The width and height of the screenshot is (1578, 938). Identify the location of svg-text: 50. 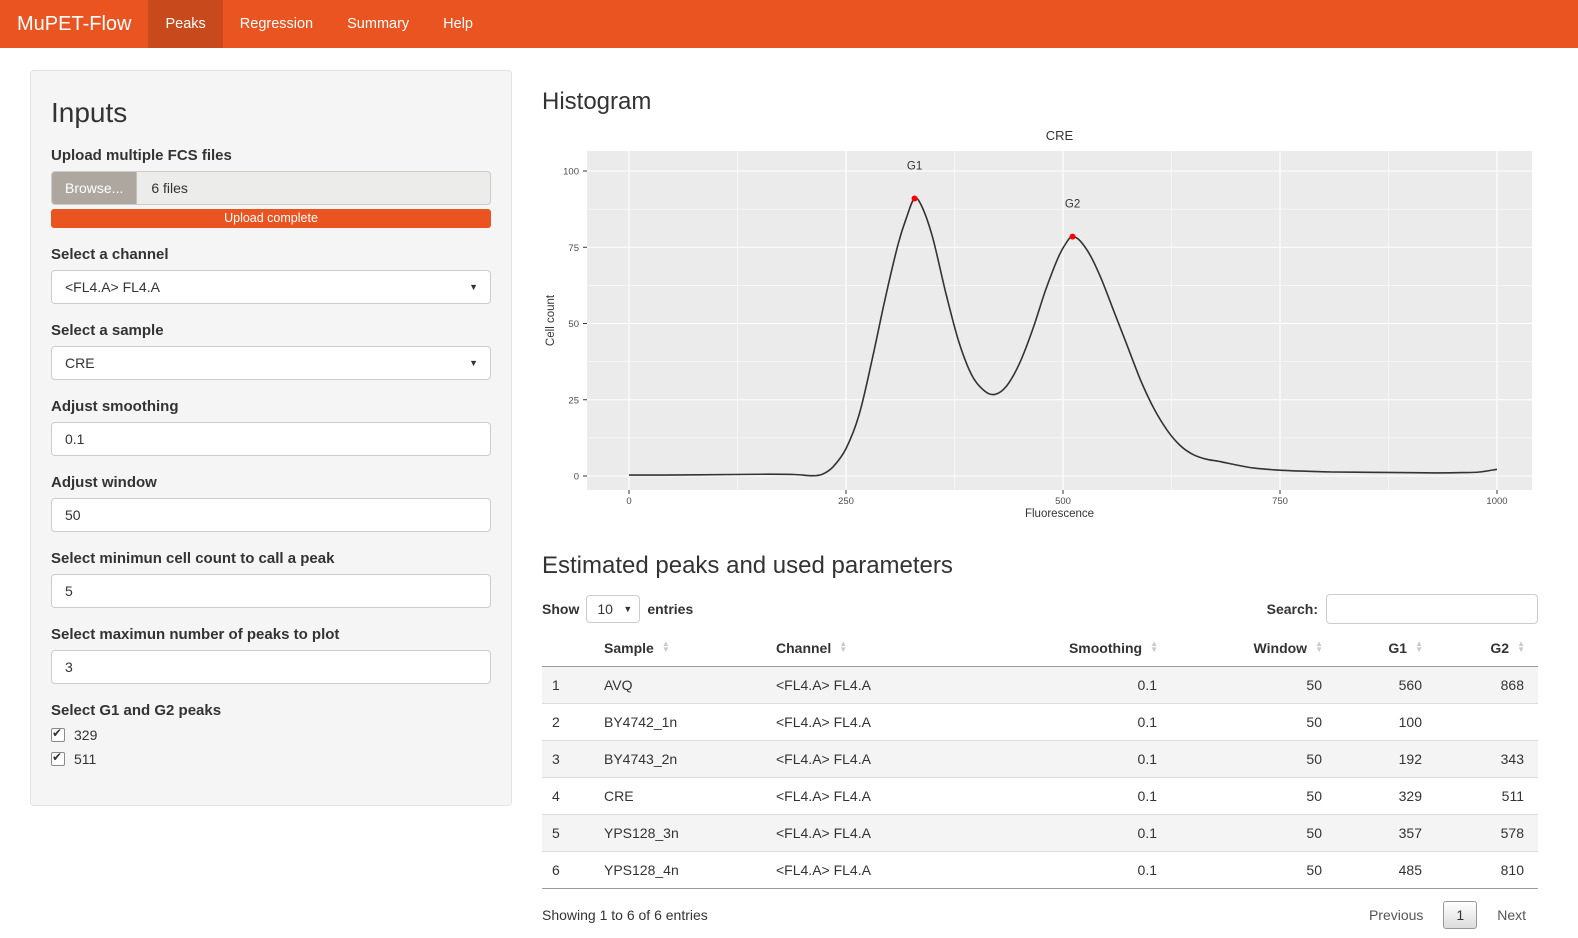
(573, 324).